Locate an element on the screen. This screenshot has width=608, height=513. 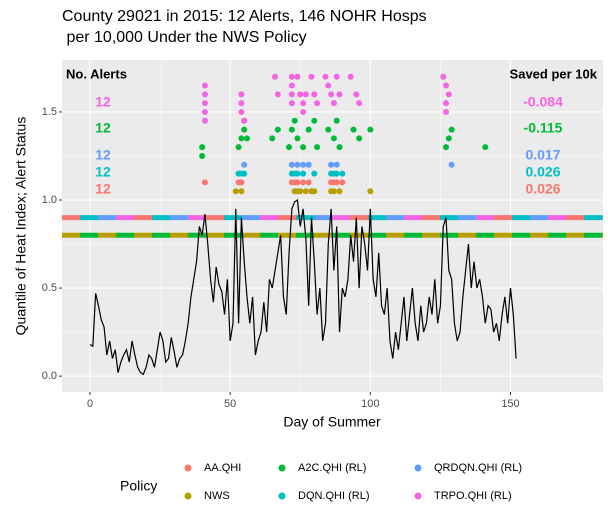
legend-label: DQN.QHI (RL) is located at coordinates (334, 496).